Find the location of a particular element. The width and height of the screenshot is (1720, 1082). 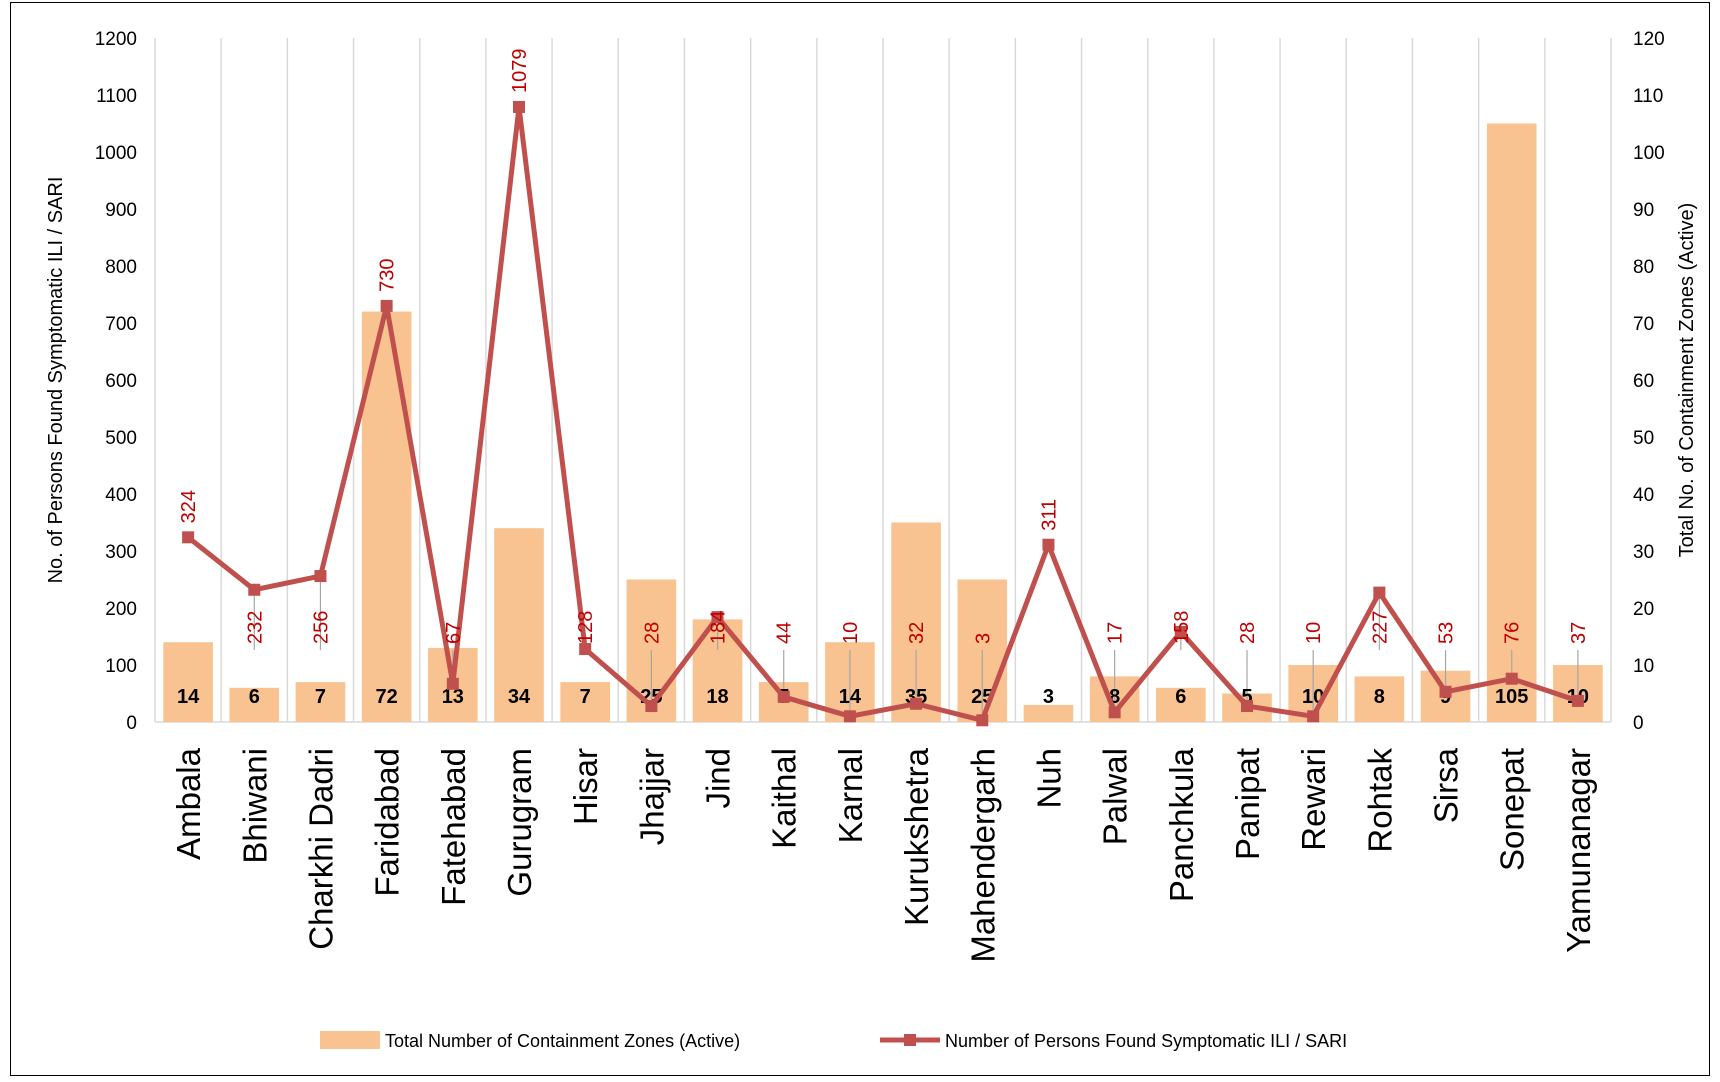

y-left-tick-label: 500 is located at coordinates (121, 438).